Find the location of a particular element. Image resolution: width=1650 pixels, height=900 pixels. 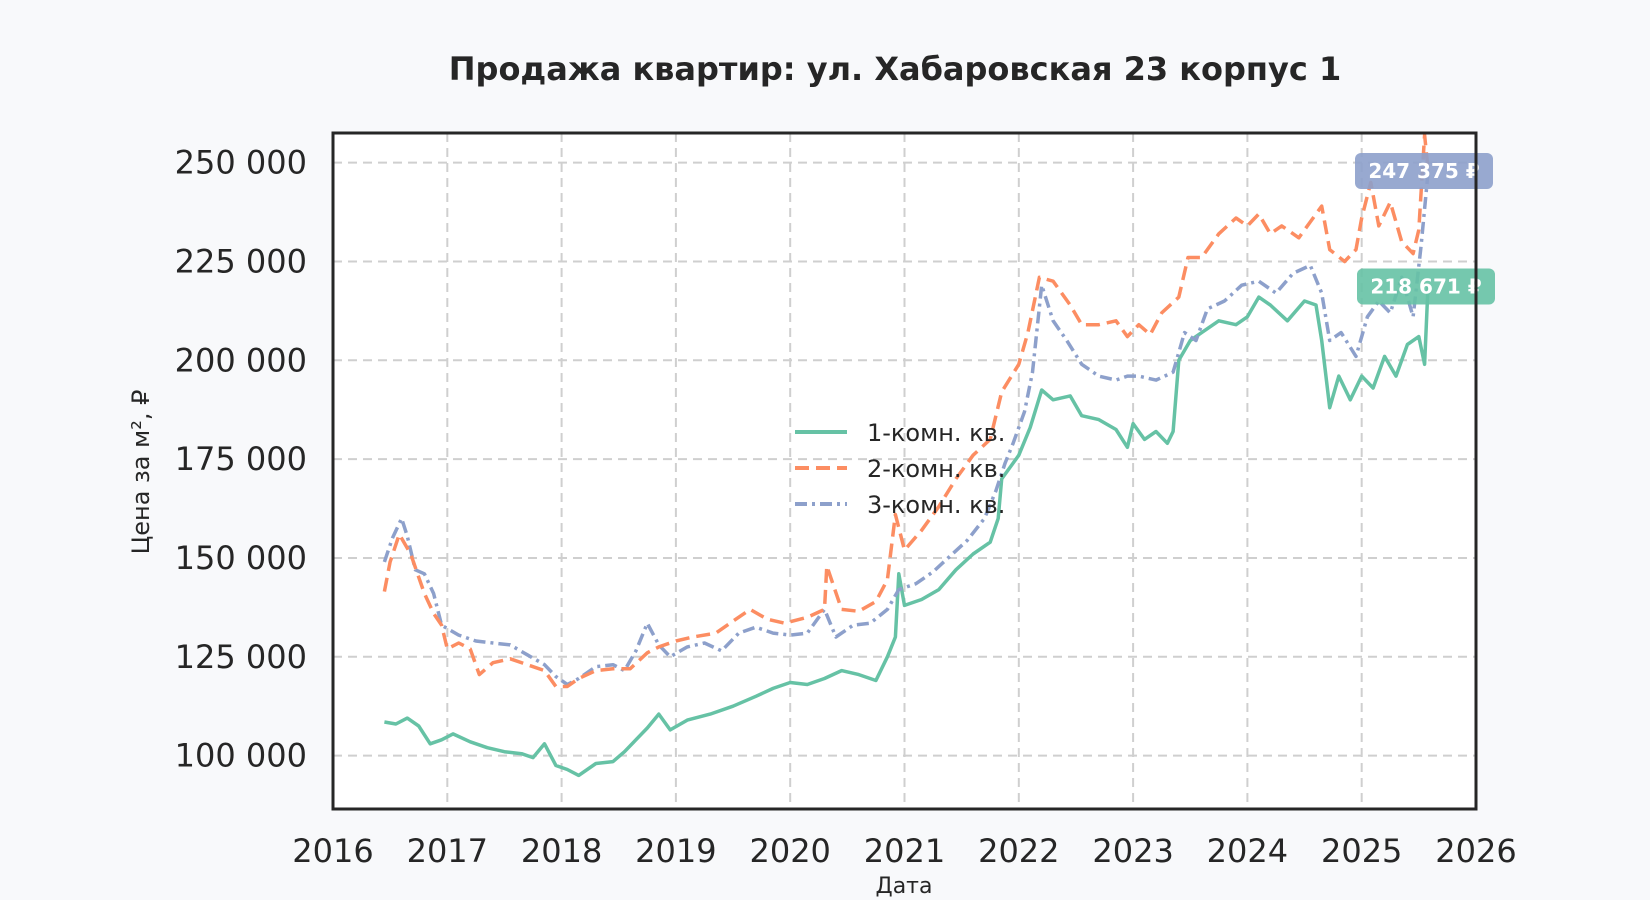

x-axis-label: Дата is located at coordinates (904, 886).